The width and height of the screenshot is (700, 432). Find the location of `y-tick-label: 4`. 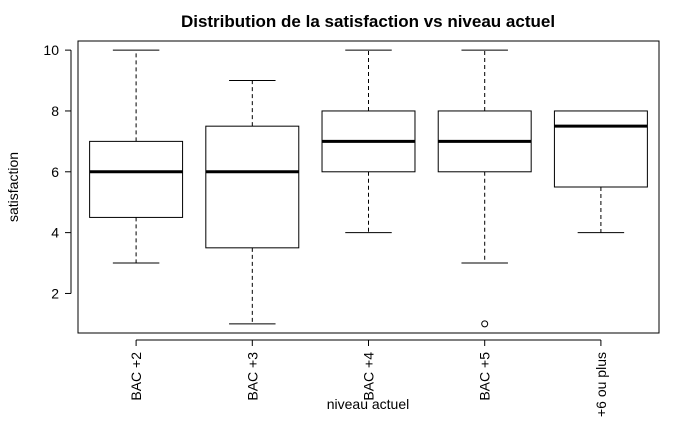

y-tick-label: 4 is located at coordinates (55, 233).